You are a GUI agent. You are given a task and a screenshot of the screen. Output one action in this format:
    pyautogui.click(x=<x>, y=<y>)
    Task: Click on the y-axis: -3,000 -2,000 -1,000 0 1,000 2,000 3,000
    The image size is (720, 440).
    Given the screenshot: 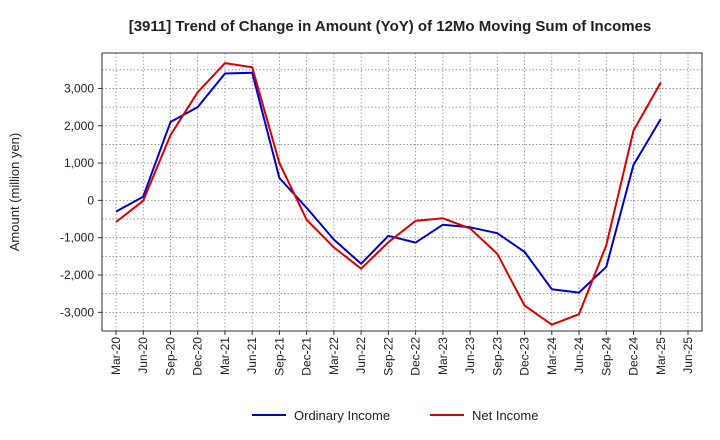 What is the action you would take?
    pyautogui.click(x=81, y=200)
    